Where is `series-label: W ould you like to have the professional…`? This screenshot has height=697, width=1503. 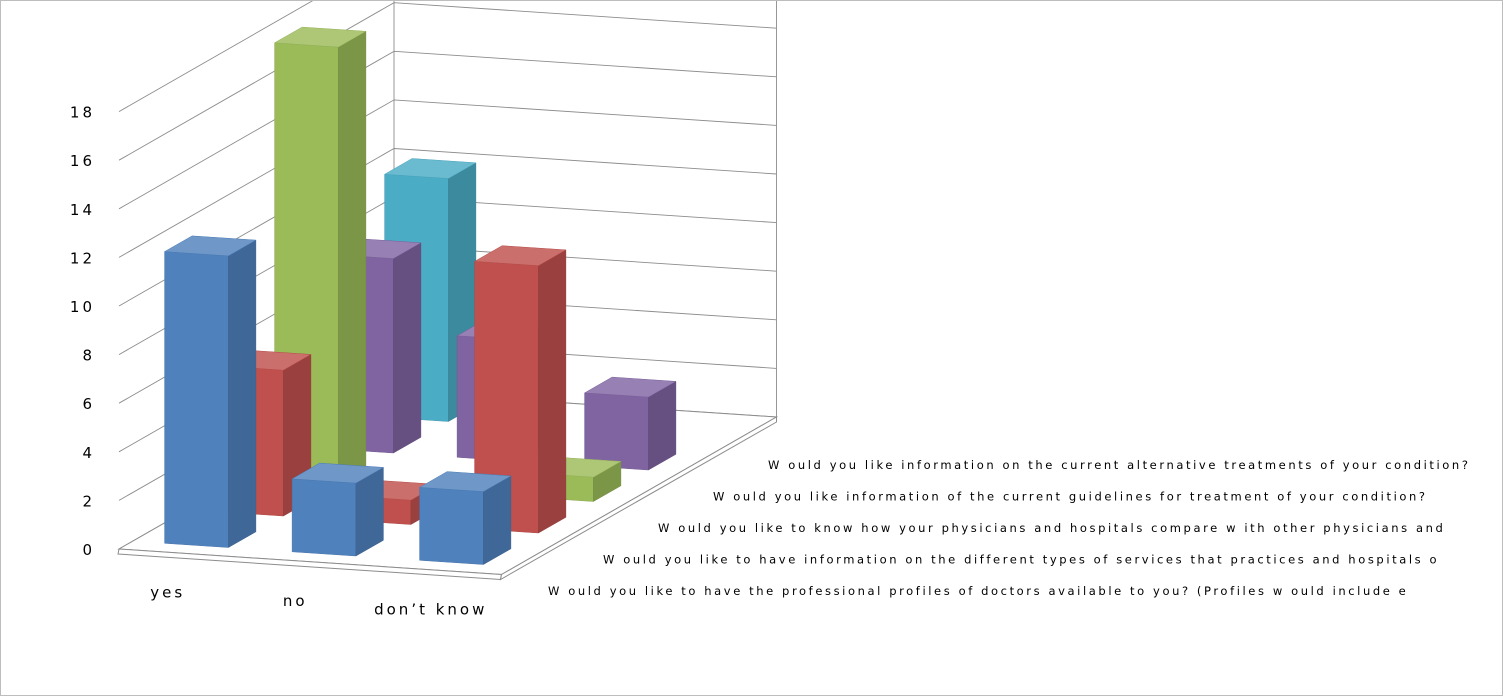
series-label: W ould you like to have the professional… is located at coordinates (978, 591).